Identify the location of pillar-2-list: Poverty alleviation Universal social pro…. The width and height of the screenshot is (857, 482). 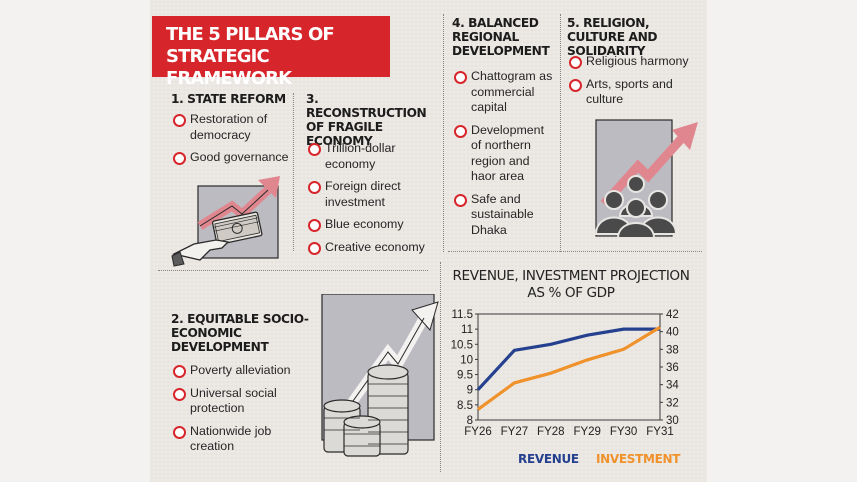
(238, 412).